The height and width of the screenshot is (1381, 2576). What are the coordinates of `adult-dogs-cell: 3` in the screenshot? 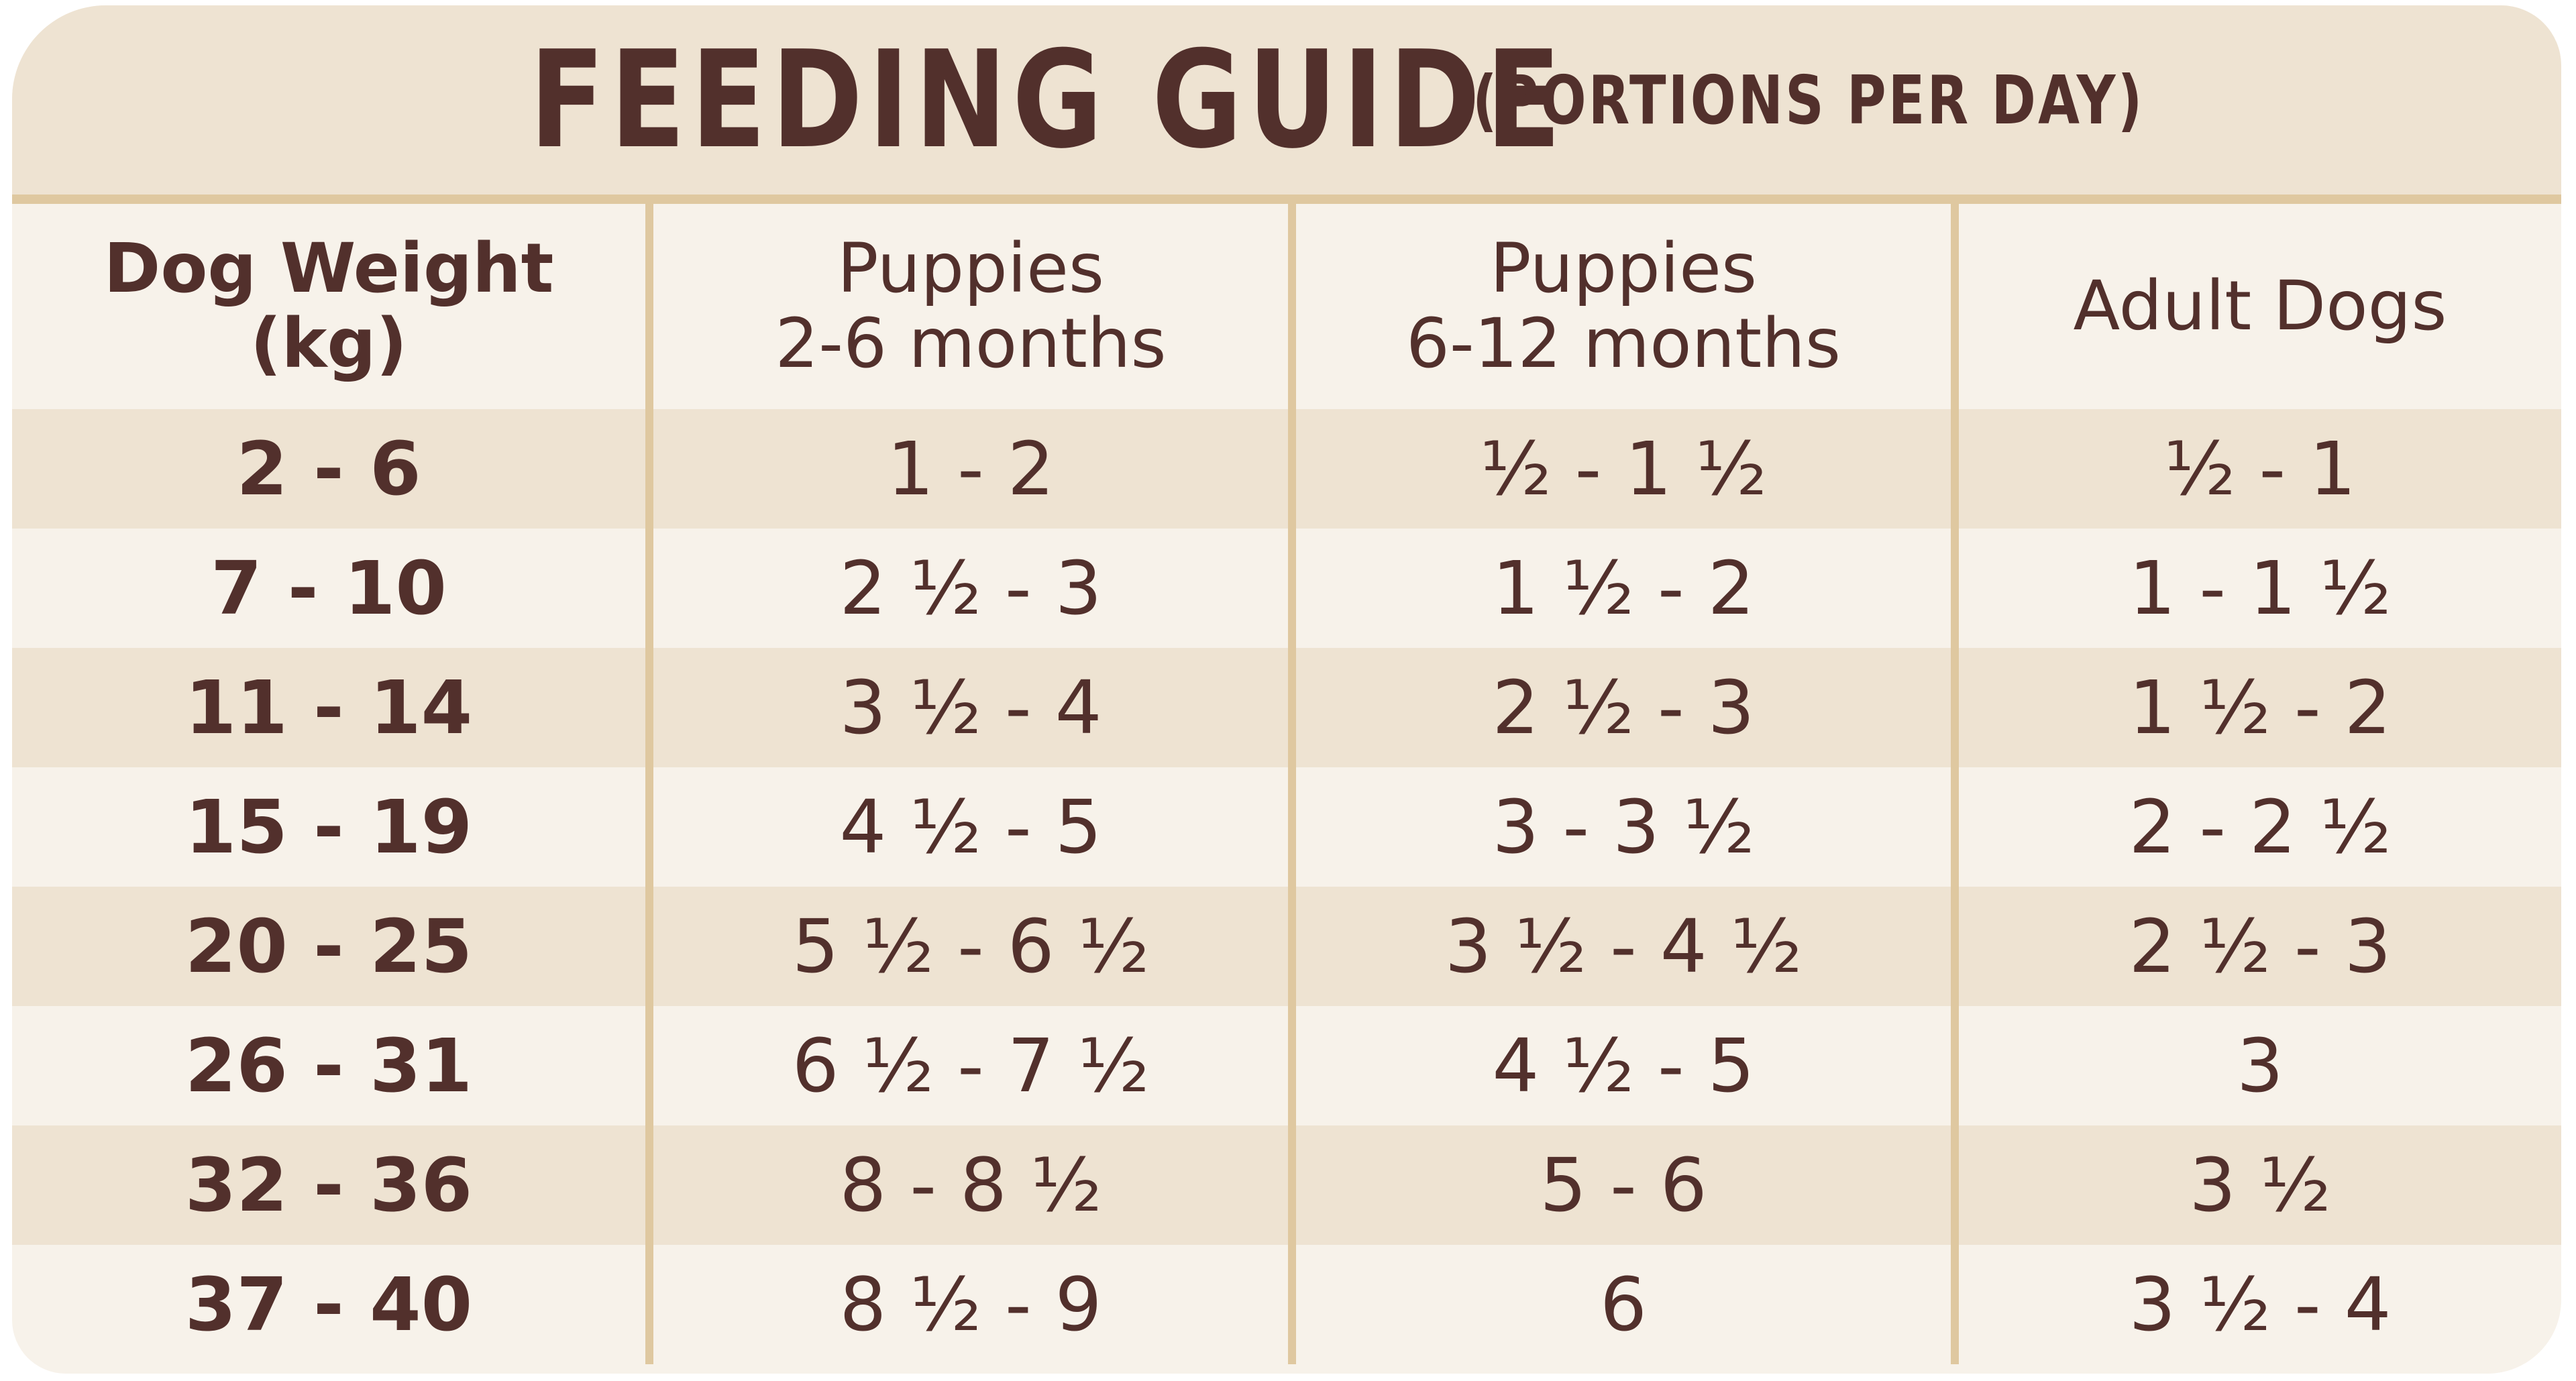 It's located at (2256, 1065).